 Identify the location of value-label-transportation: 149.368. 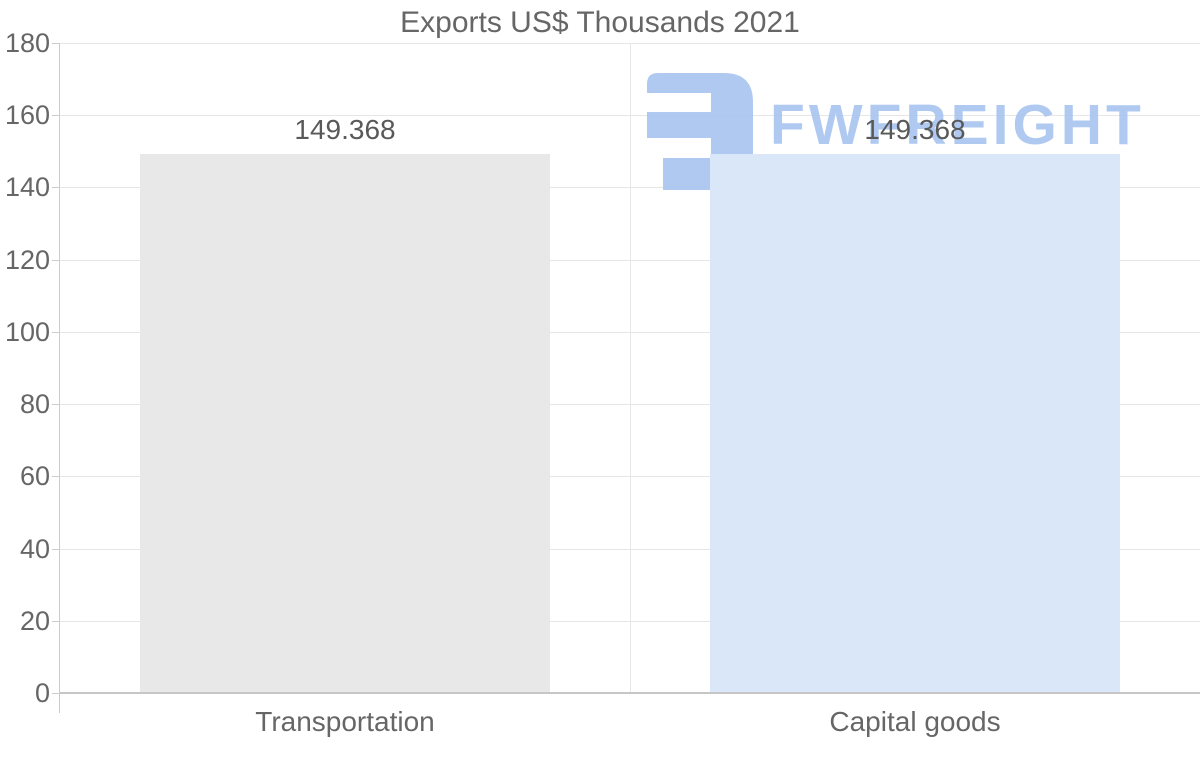
(345, 129).